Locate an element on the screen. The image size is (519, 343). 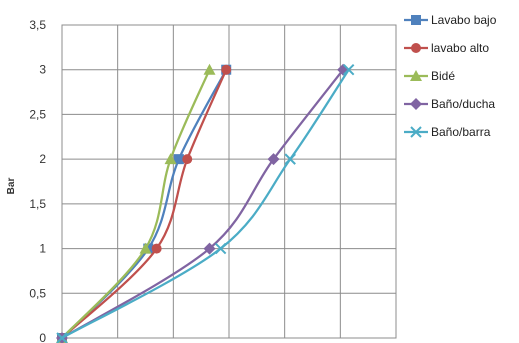
legend-marker-stroke is located at coordinates (416, 132).